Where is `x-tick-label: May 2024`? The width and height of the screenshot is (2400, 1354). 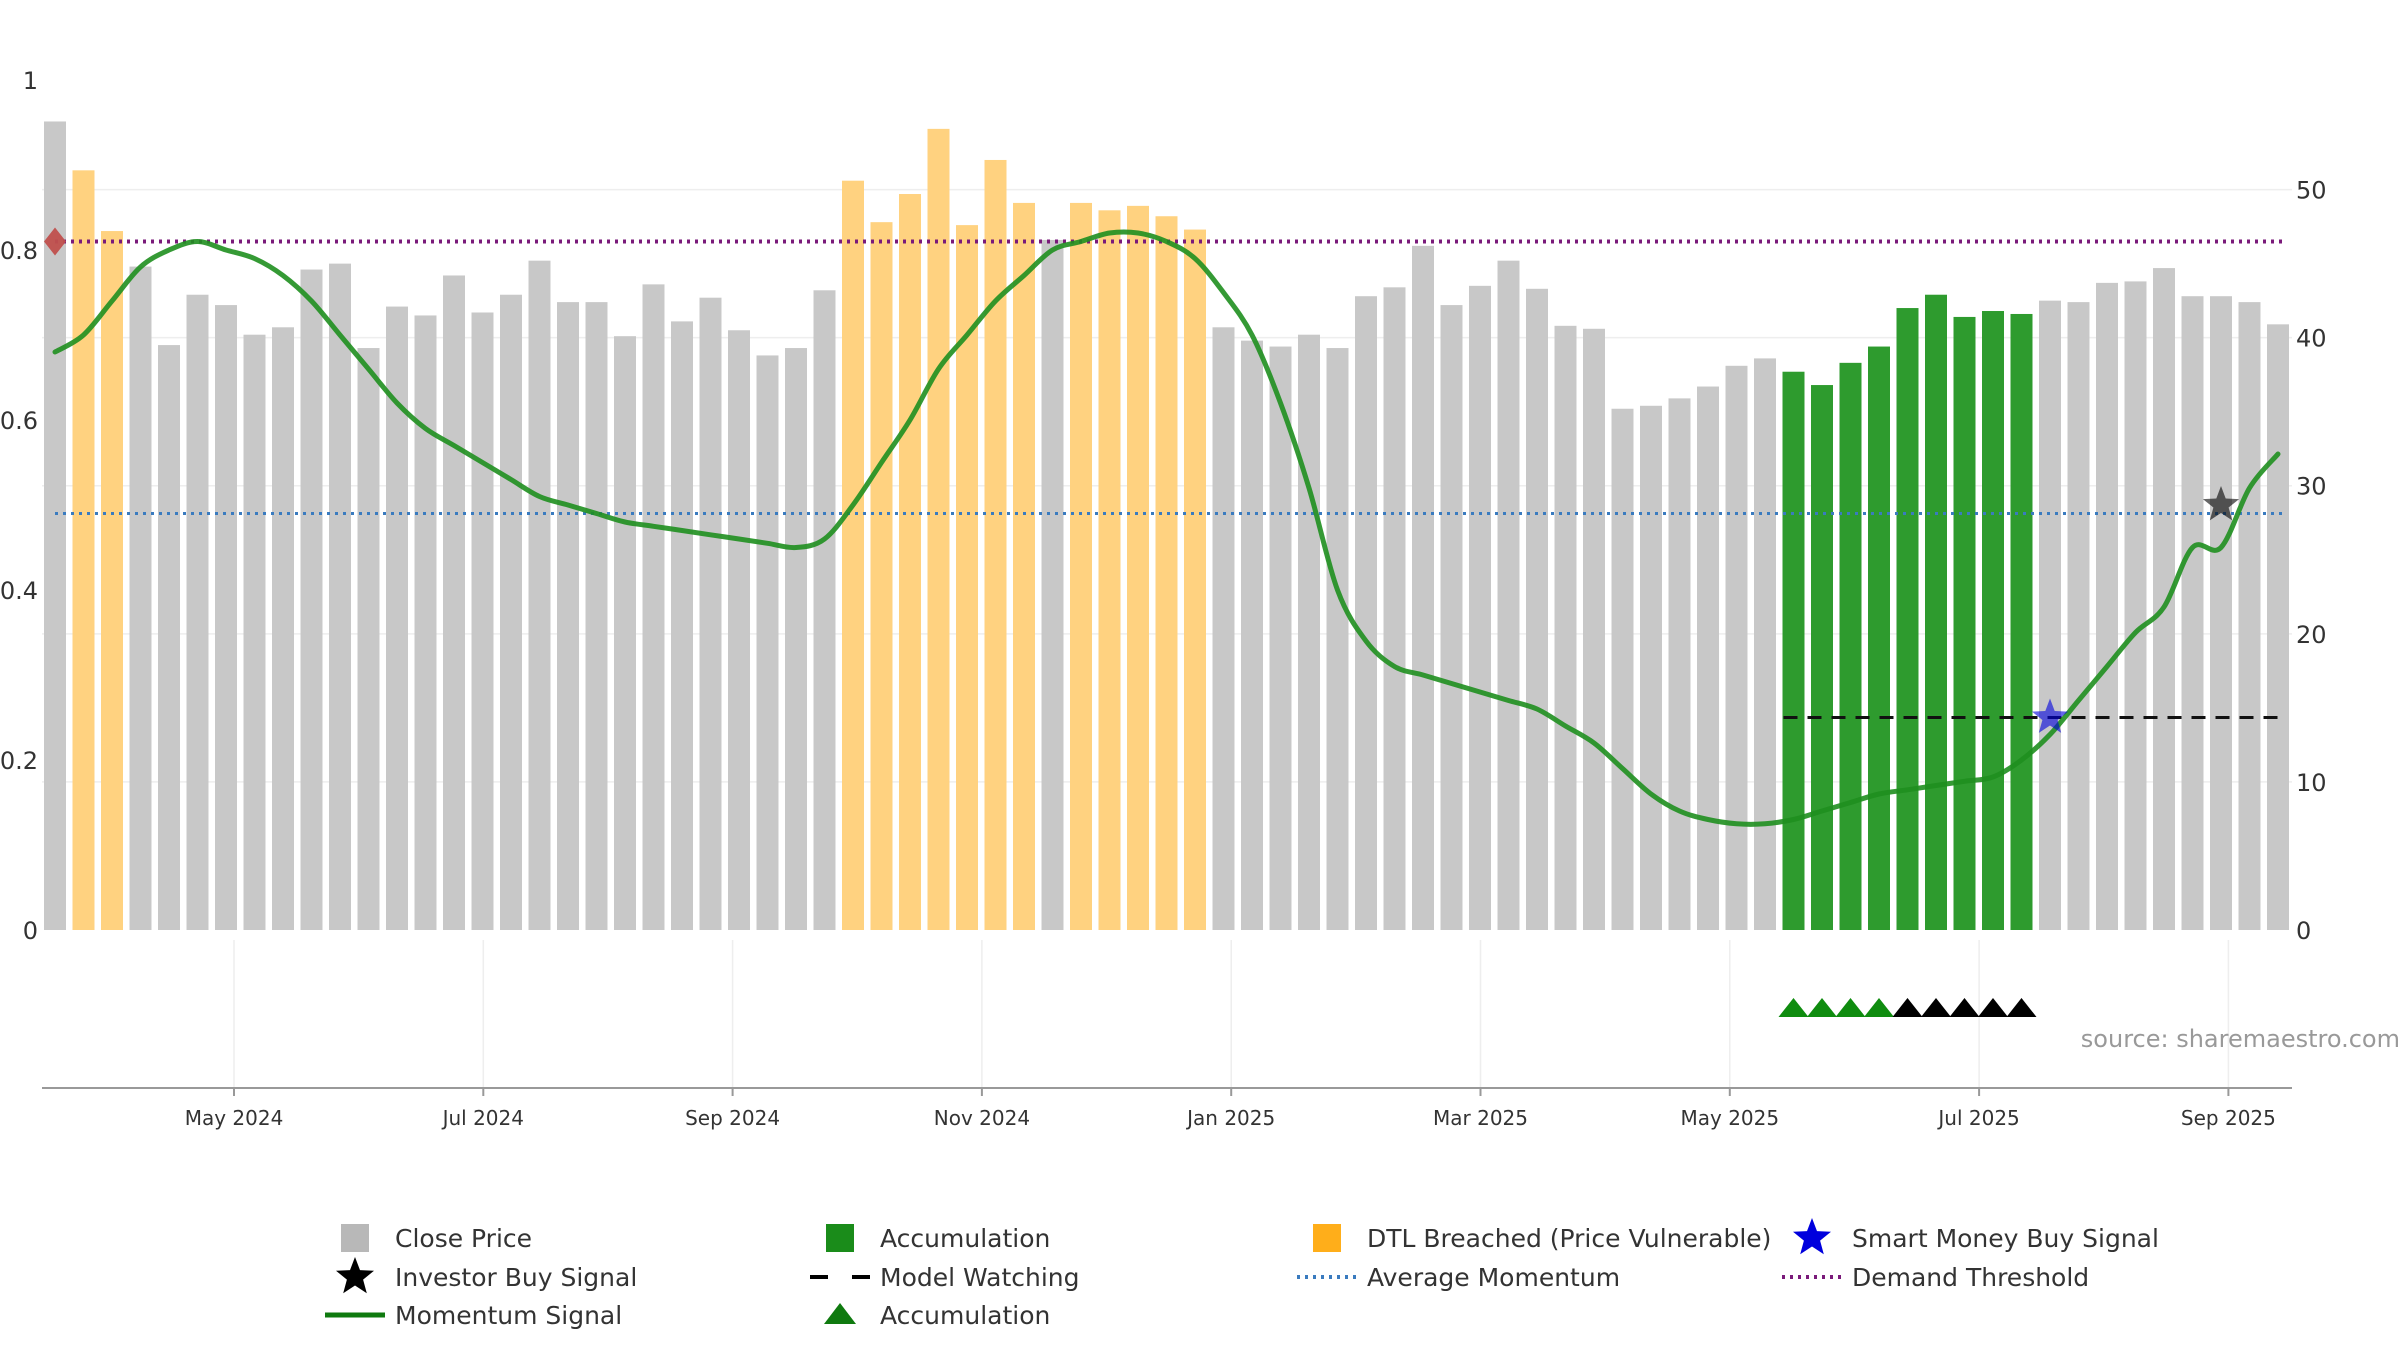 x-tick-label: May 2024 is located at coordinates (234, 1118).